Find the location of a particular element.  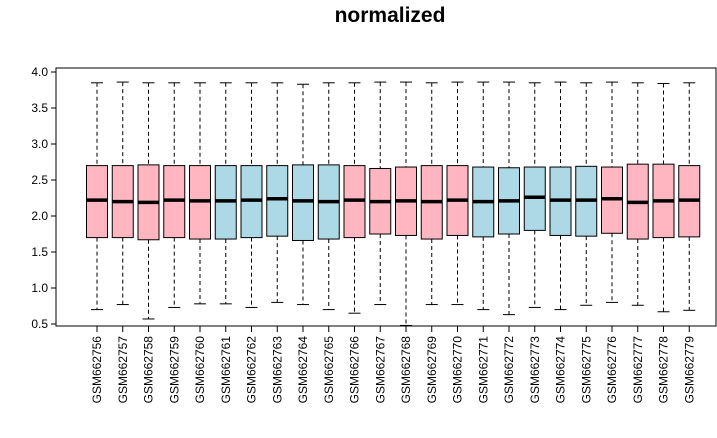

y-tick-label: 1.5 is located at coordinates (39, 252).